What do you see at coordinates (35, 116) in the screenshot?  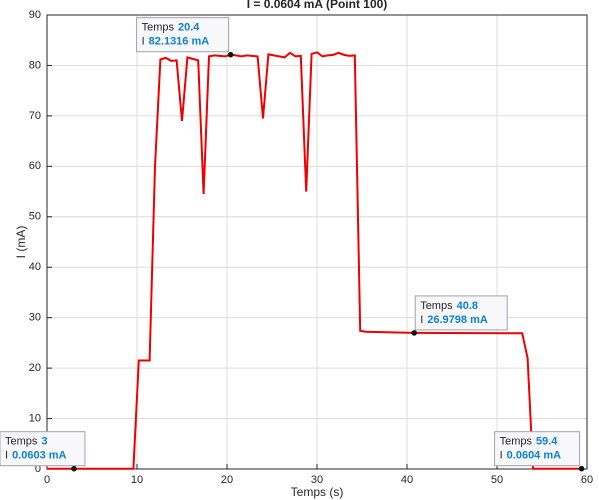 I see `y-tick-label: 70` at bounding box center [35, 116].